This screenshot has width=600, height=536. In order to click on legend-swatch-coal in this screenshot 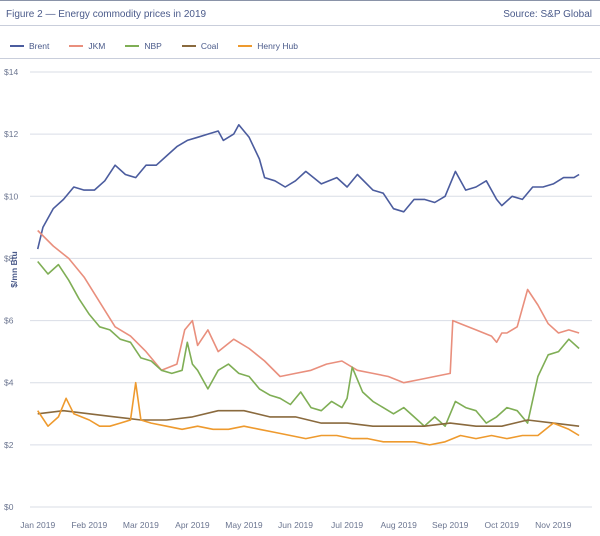, I will do `click(188, 46)`.